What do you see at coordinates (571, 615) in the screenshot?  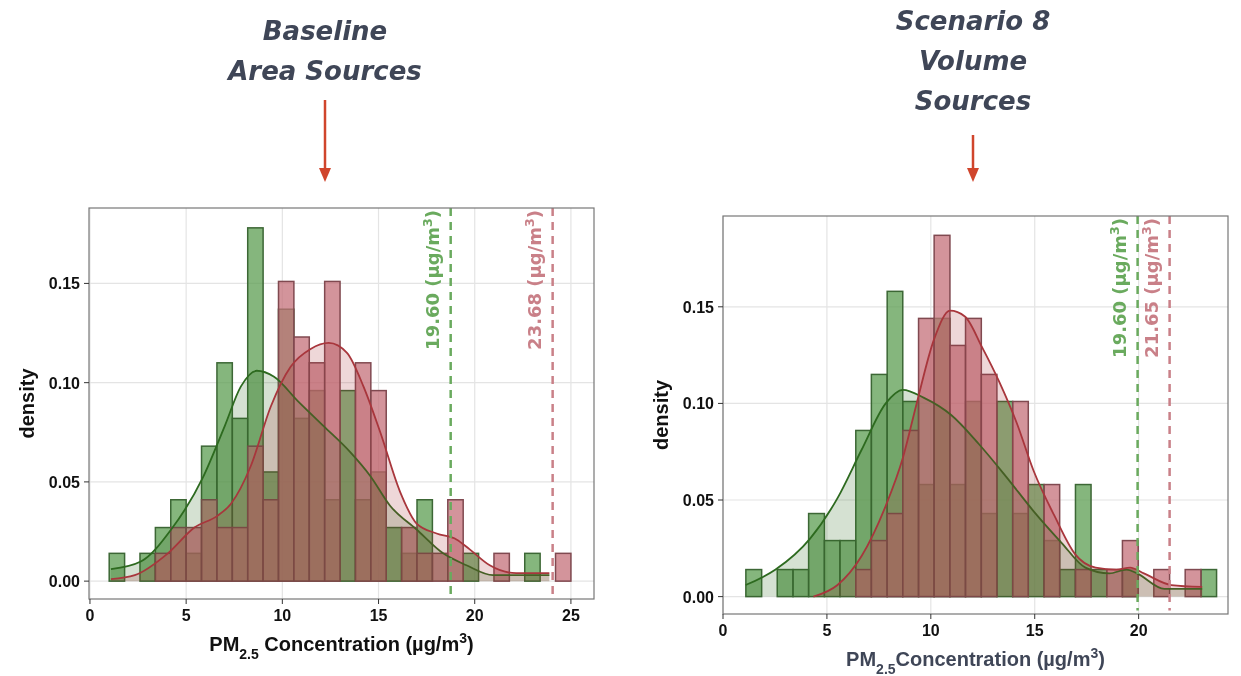 I see `x-tick-label: 25` at bounding box center [571, 615].